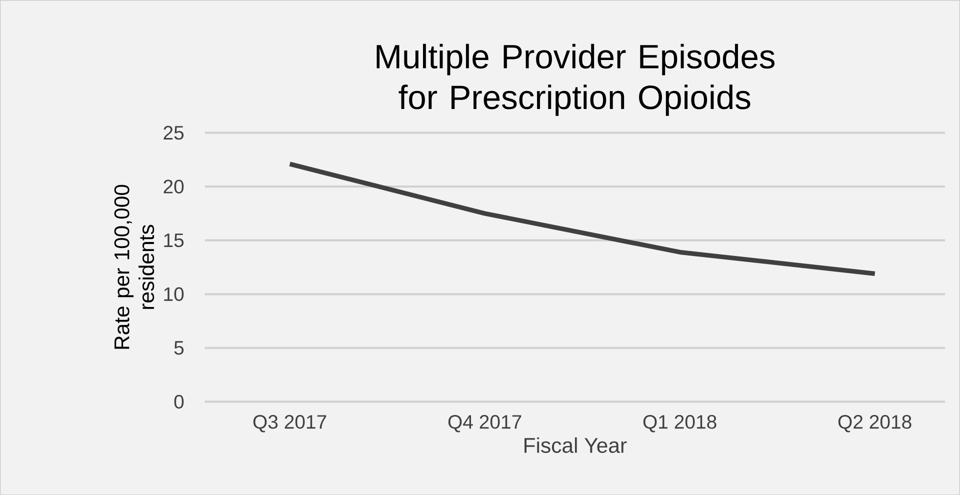 The image size is (960, 495). Describe the element at coordinates (575, 445) in the screenshot. I see `x-axis-title: Fiscal Year` at that location.